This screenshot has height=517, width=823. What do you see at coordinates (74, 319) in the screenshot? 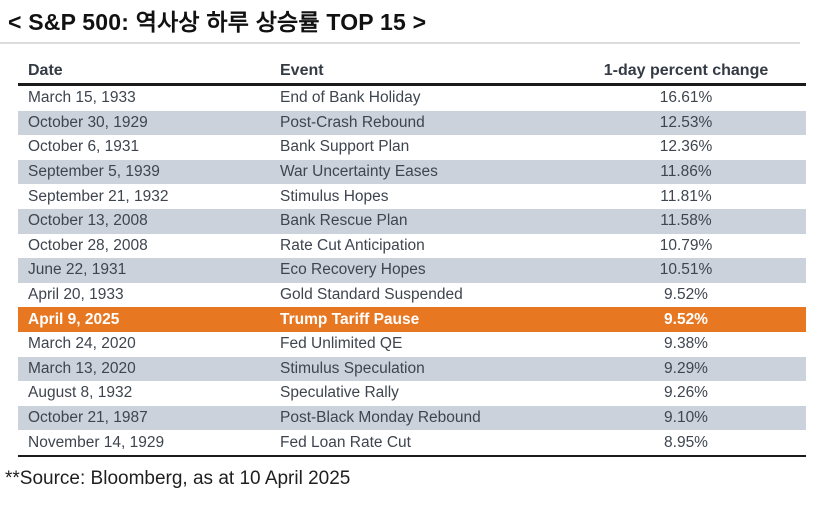
I see `cell-date: April 9, 2025` at bounding box center [74, 319].